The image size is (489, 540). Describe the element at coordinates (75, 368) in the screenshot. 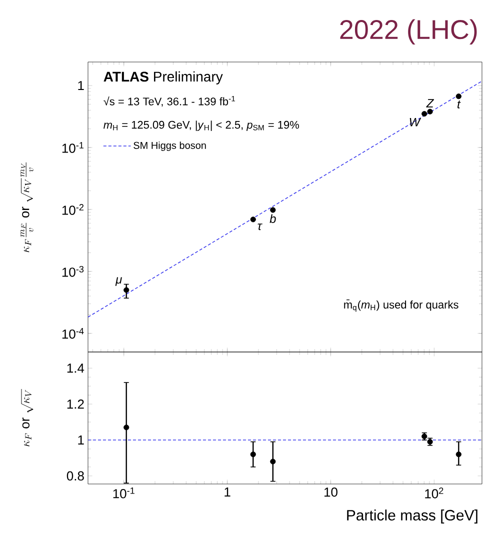

I see `y-tick-label: 1.4` at that location.